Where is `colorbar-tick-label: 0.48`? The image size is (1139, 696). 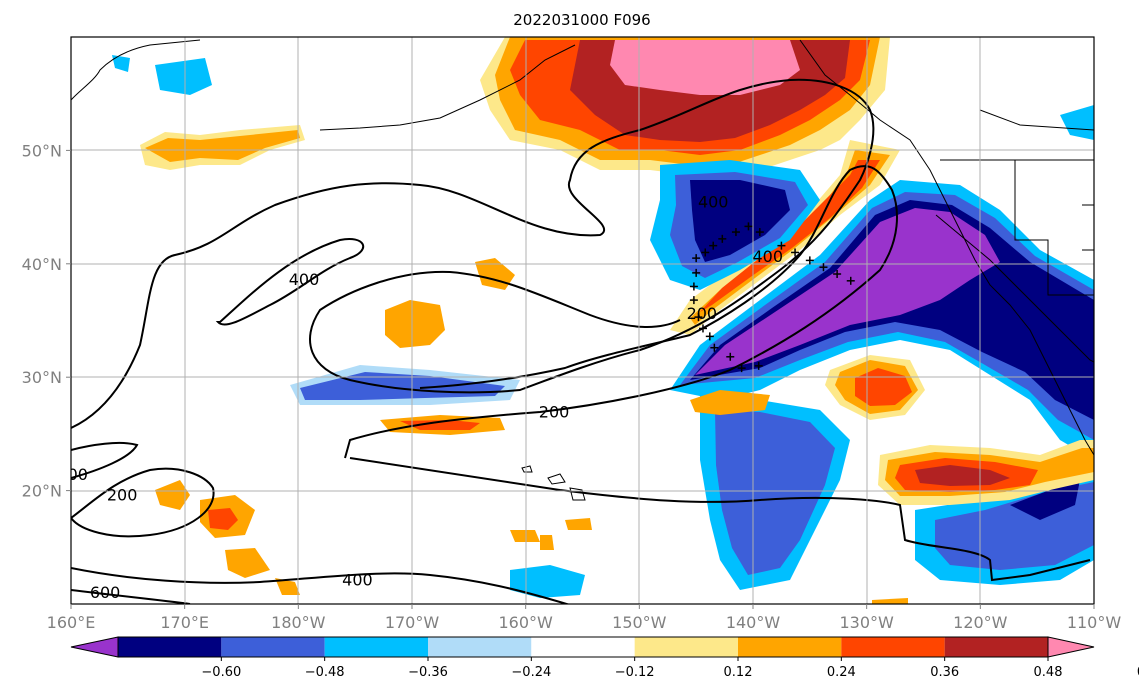
colorbar-tick-label: 0.48 is located at coordinates (1048, 672).